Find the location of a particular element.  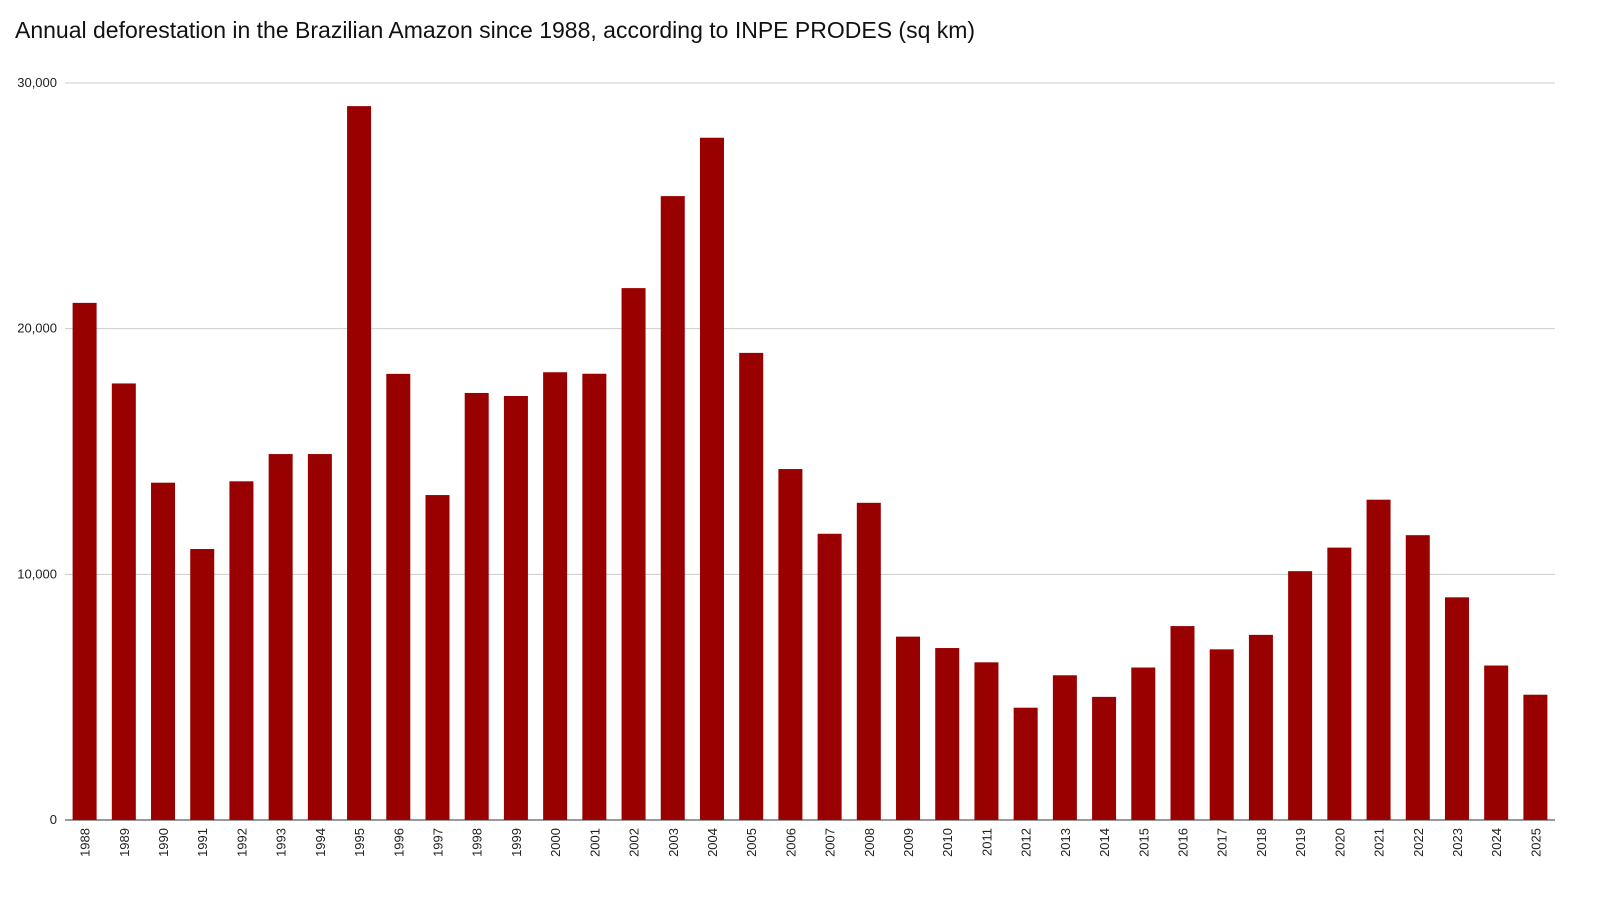

x-tick-label: 2004 is located at coordinates (712, 842).